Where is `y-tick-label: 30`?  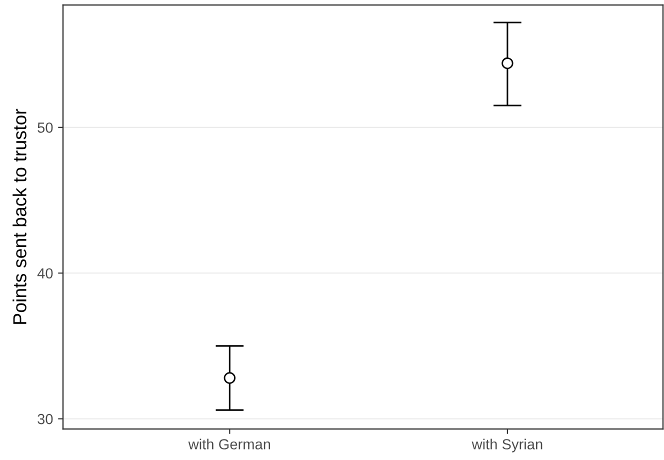
y-tick-label: 30 is located at coordinates (45, 419).